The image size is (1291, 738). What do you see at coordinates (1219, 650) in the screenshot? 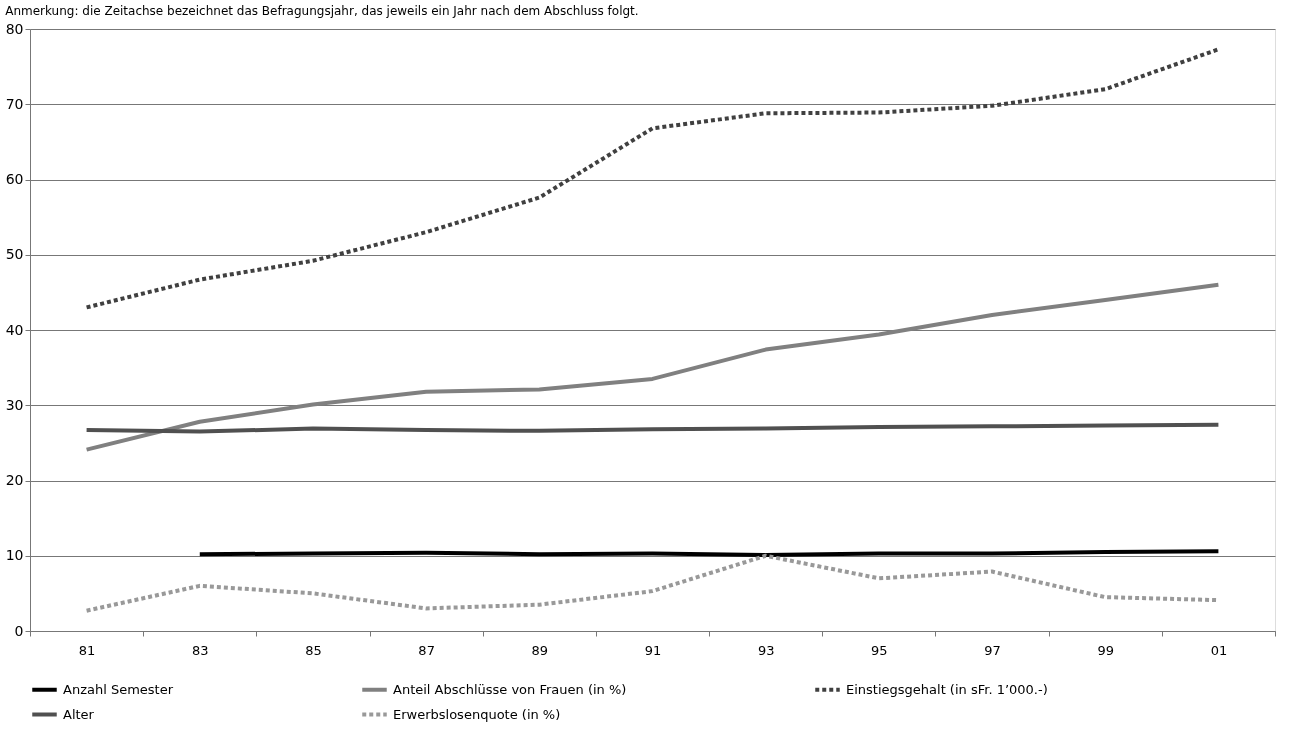
I see `x-tick-label: 01` at bounding box center [1219, 650].